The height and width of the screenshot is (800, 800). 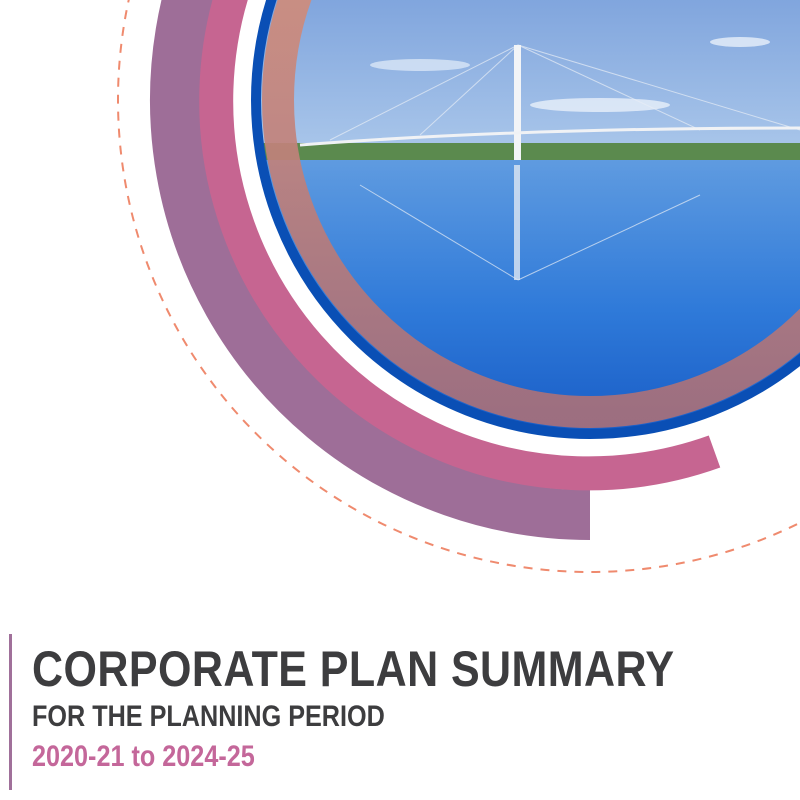 I want to click on page-subtitle: FOR THE PLANNING PERIOD, so click(x=208, y=716).